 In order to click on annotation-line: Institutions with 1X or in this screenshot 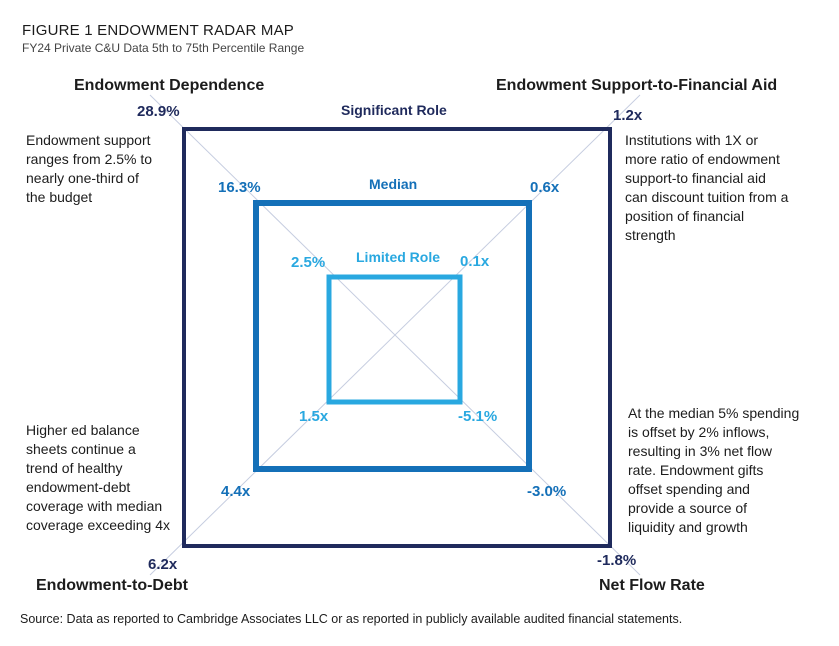, I will do `click(692, 140)`.